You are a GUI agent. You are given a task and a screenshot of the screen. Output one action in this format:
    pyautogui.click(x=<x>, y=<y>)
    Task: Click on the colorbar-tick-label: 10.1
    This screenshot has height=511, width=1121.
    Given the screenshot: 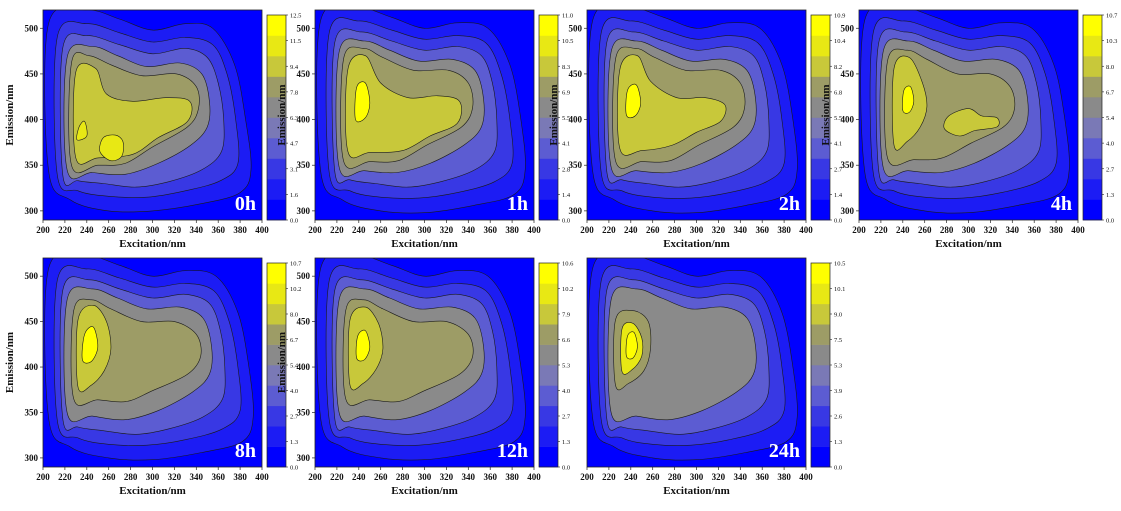 What is the action you would take?
    pyautogui.click(x=839, y=289)
    